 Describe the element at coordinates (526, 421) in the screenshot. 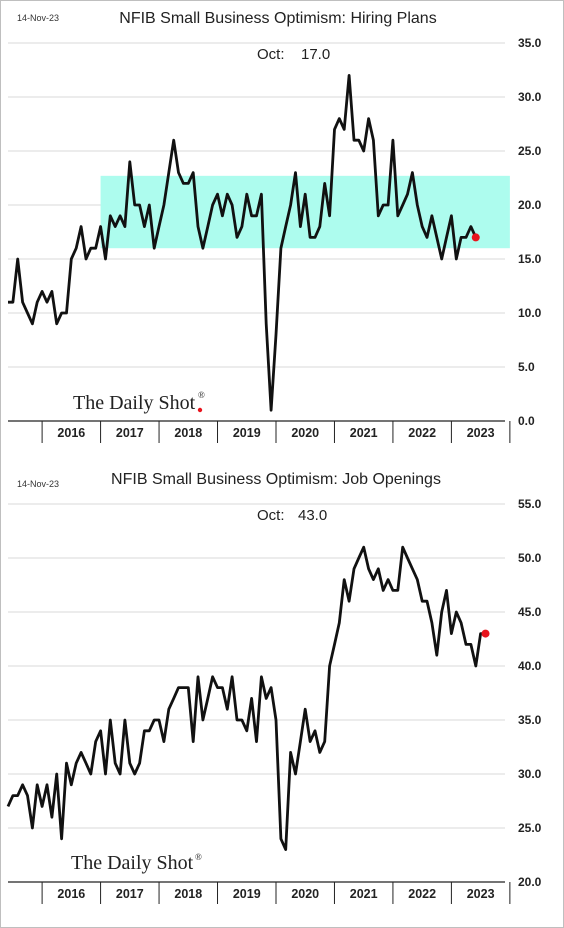

I see `y-tick-label: 0.0` at that location.